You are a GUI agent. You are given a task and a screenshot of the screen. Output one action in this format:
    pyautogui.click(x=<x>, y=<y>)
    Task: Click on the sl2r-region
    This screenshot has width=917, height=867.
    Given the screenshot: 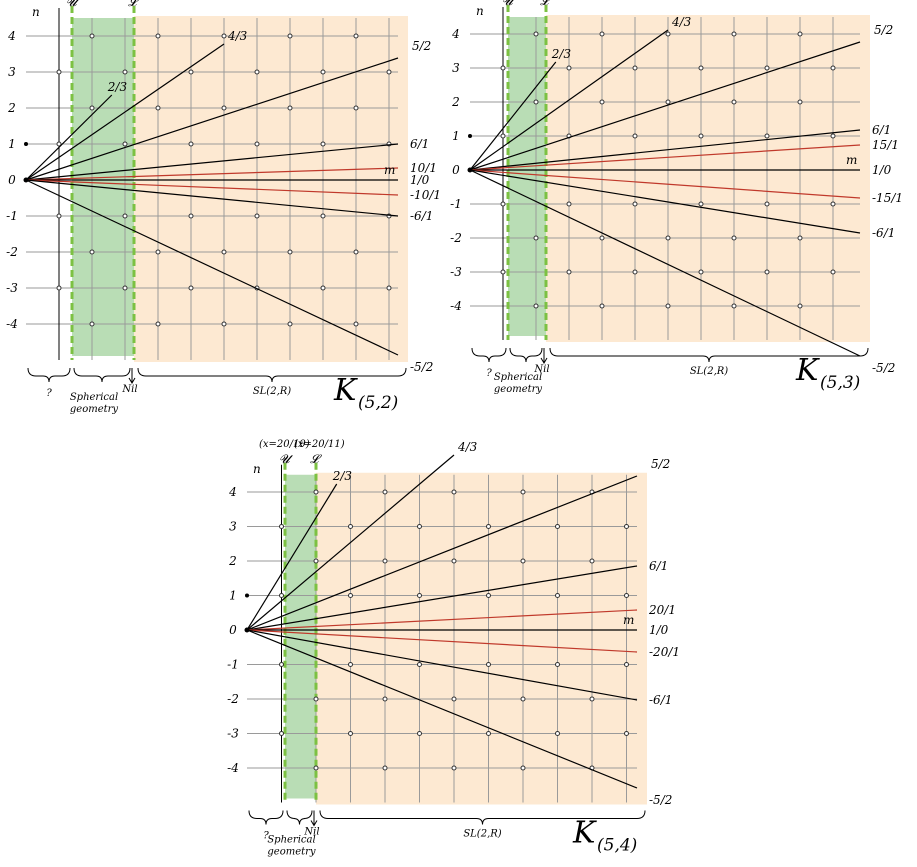 What is the action you would take?
    pyautogui.click(x=481, y=638)
    